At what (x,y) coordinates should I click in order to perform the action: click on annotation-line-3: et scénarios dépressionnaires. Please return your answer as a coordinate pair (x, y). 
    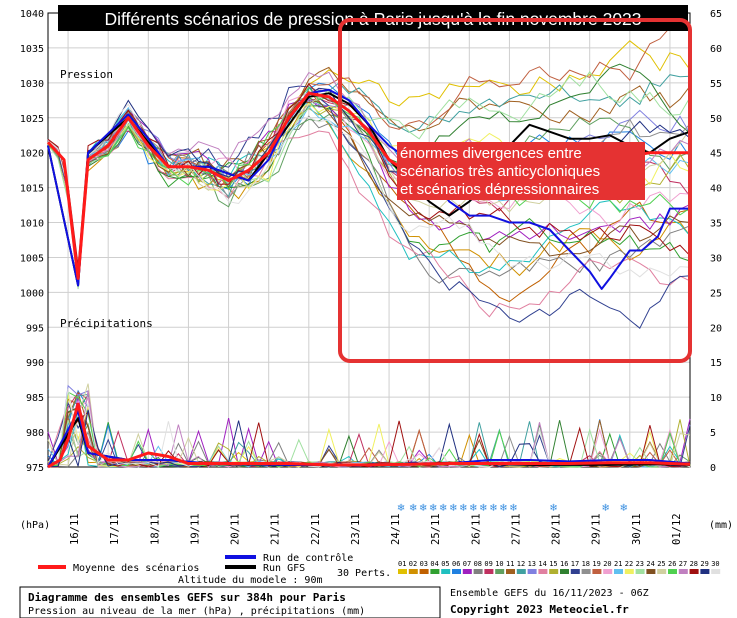
    Looking at the image, I should click on (499, 189).